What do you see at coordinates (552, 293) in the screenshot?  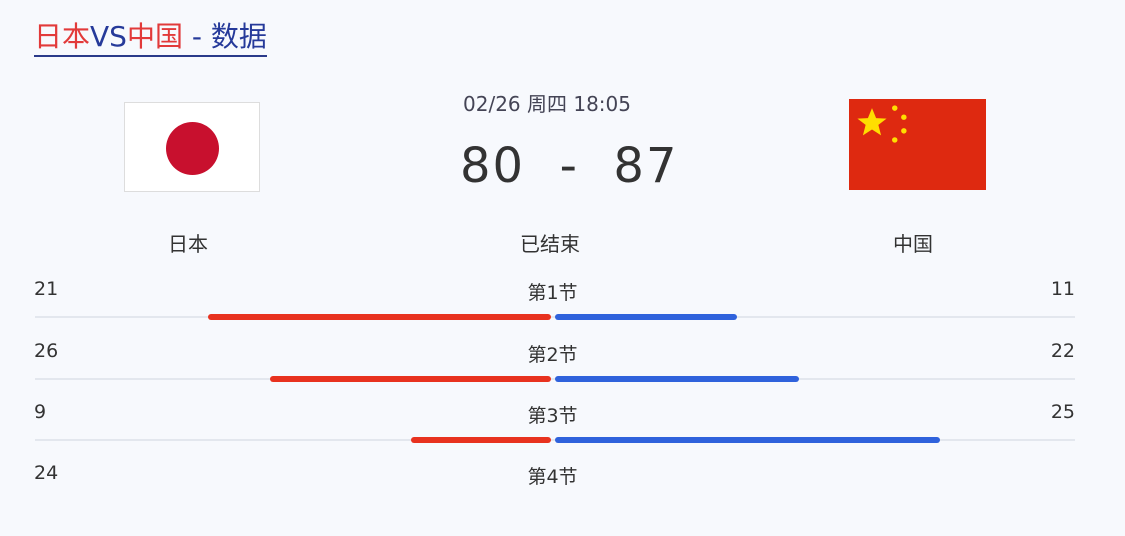 I see `quarter-label: 第1节` at bounding box center [552, 293].